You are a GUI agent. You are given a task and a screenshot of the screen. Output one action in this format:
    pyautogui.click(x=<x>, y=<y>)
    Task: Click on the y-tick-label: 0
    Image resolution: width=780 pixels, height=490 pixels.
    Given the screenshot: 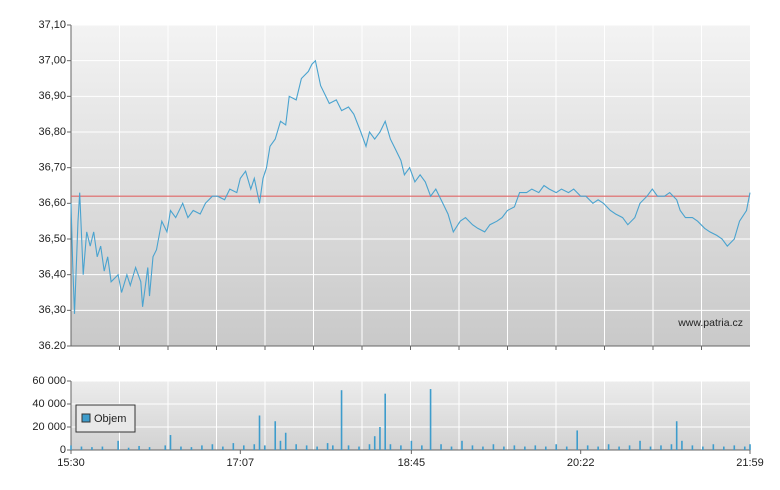 What is the action you would take?
    pyautogui.click(x=63, y=450)
    